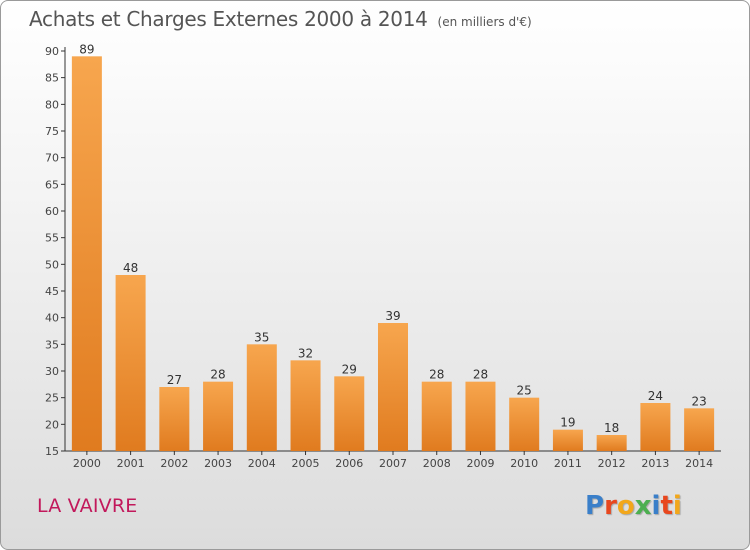  I want to click on y-tick-label: 15, so click(52, 451).